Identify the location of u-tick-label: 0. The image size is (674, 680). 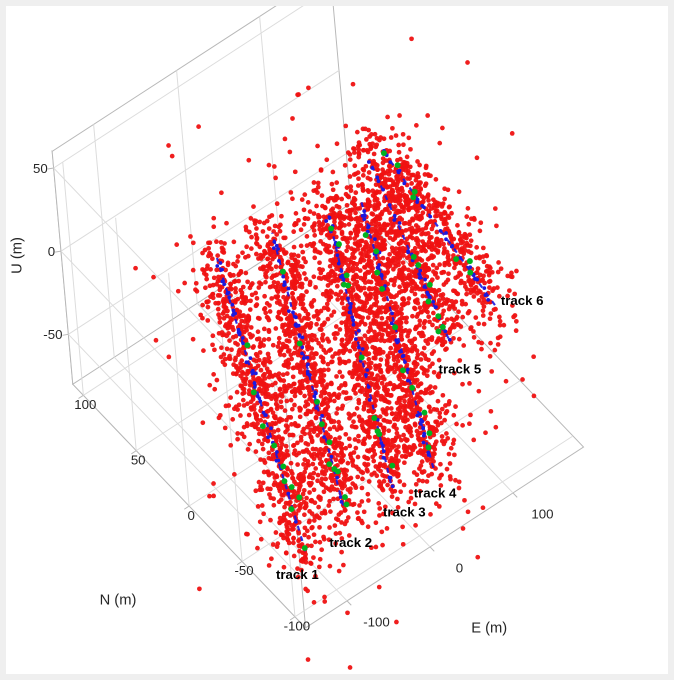
(51, 251).